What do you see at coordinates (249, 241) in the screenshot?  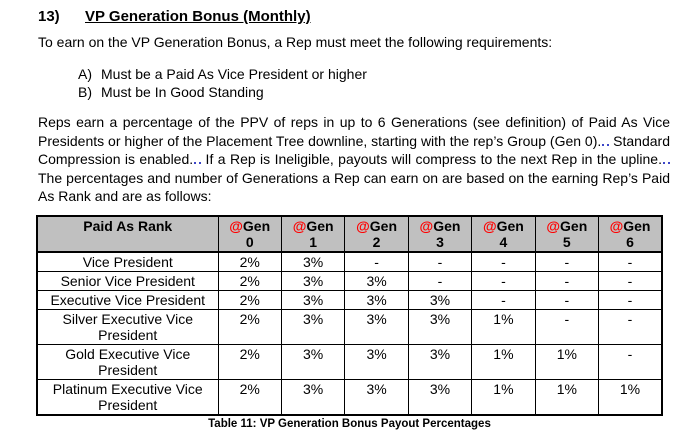 I see `gen-number: 0` at bounding box center [249, 241].